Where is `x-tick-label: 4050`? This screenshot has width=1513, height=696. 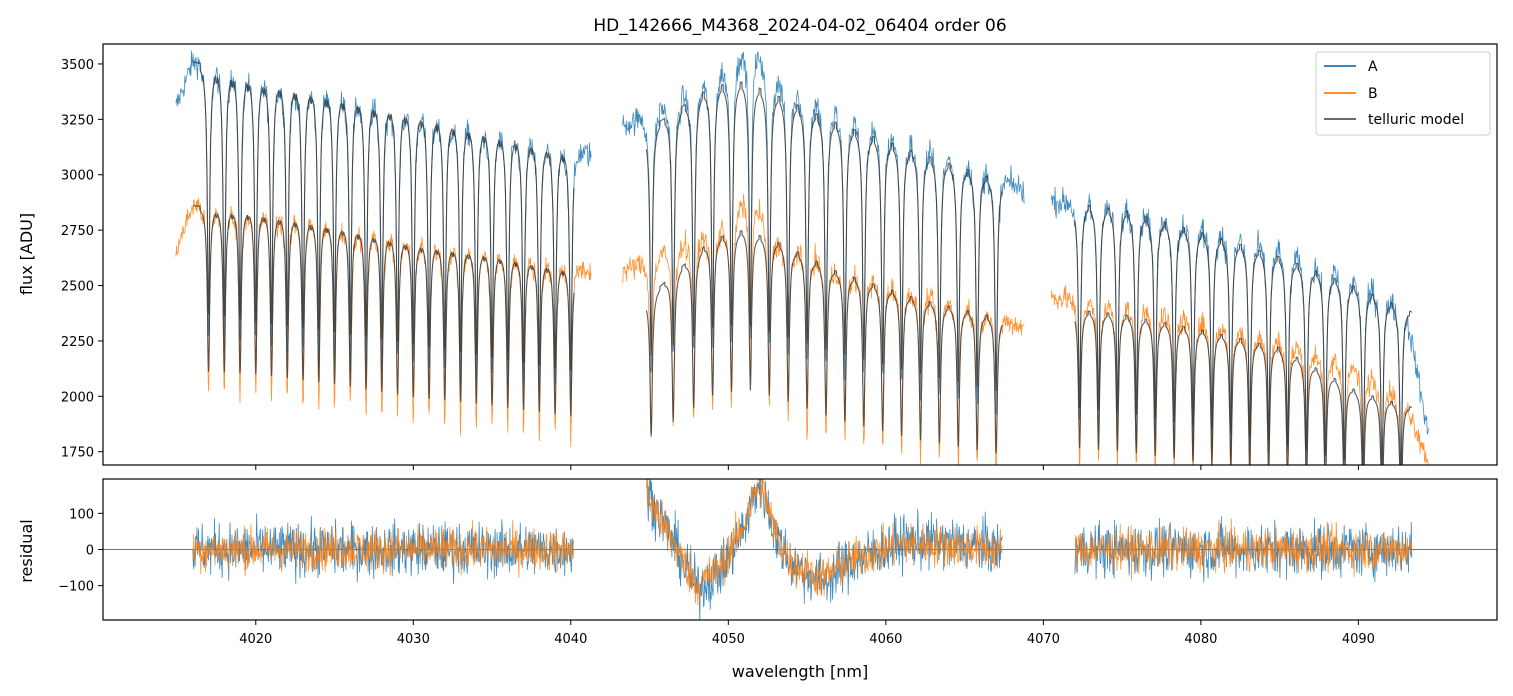
x-tick-label: 4050 is located at coordinates (728, 639).